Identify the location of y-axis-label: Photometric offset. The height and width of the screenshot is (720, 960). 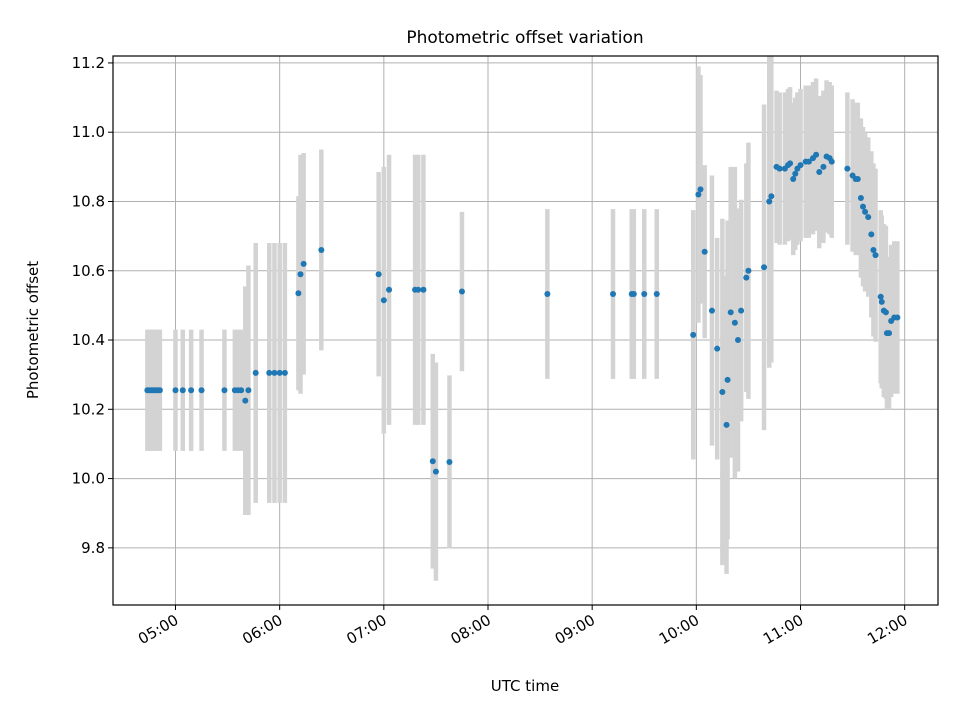
(33, 330).